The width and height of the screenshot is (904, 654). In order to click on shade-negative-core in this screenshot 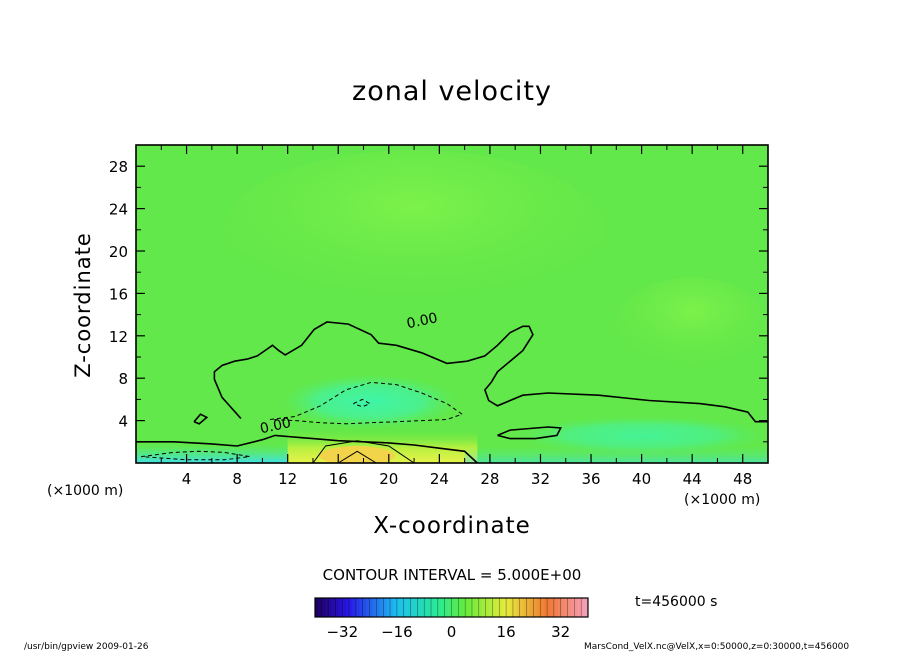, I will do `click(370, 401)`.